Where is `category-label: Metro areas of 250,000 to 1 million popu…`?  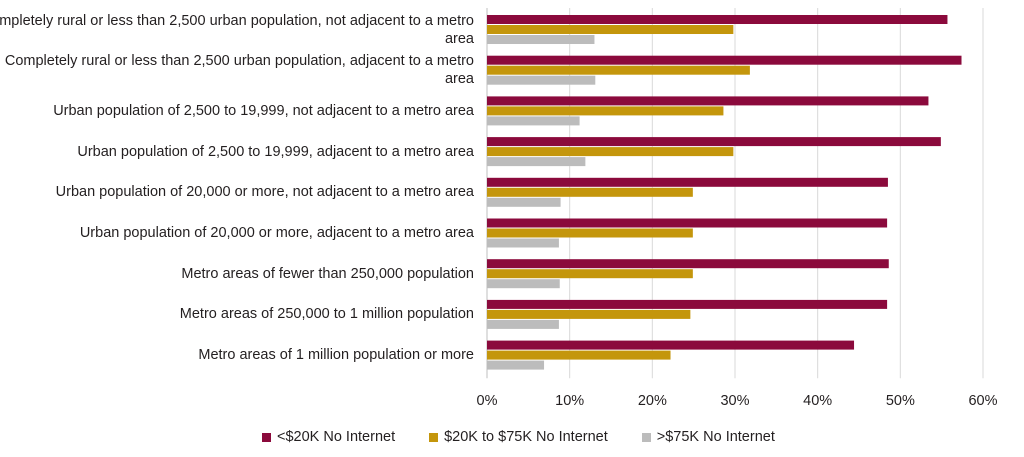 category-label: Metro areas of 250,000 to 1 million popu… is located at coordinates (326, 314).